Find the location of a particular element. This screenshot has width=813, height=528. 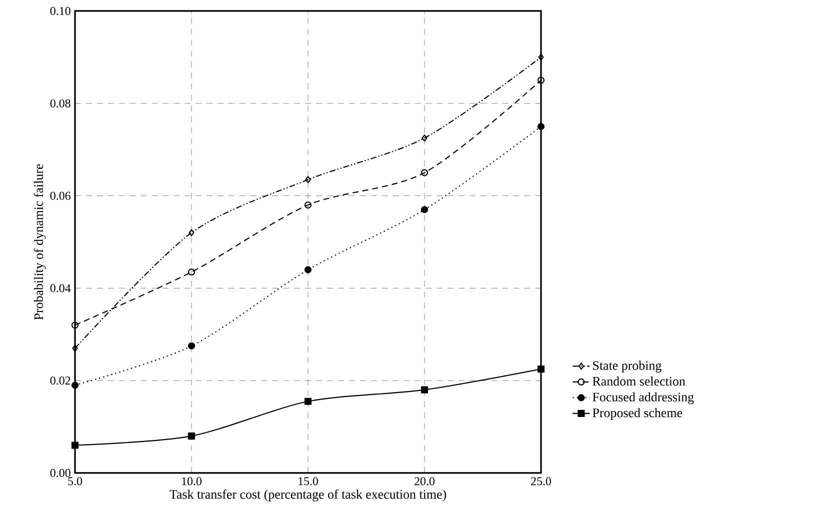

x-tick-label: 25.0 is located at coordinates (541, 481).